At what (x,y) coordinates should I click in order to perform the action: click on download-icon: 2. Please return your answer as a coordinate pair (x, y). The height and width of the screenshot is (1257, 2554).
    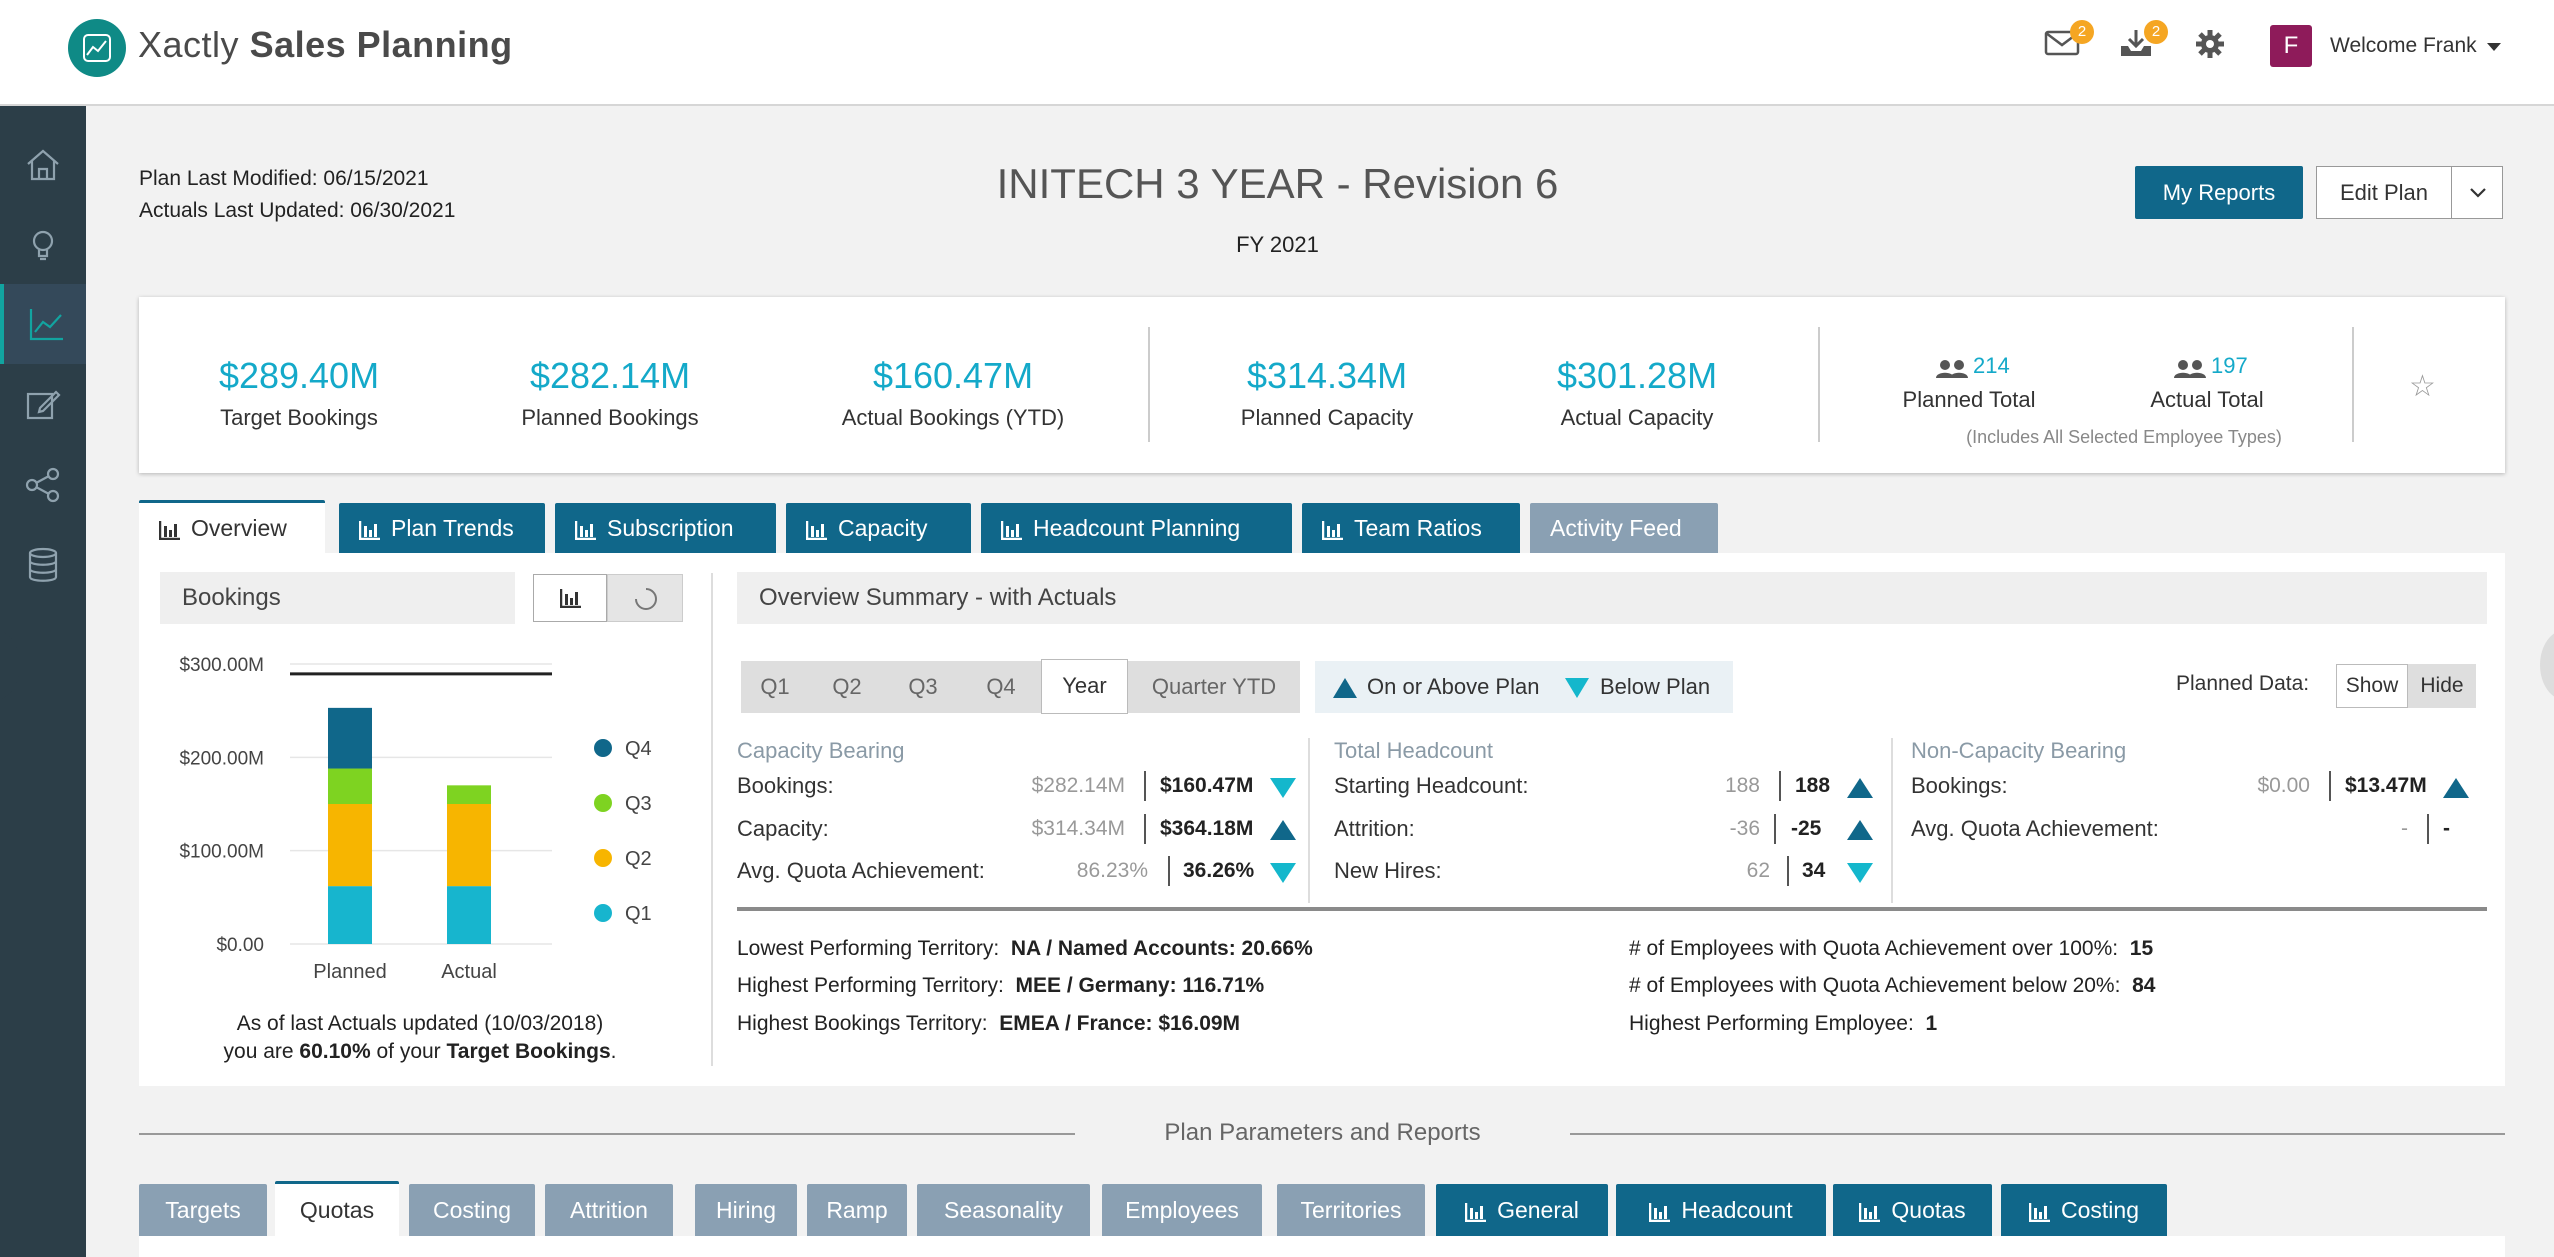
    Looking at the image, I should click on (2143, 44).